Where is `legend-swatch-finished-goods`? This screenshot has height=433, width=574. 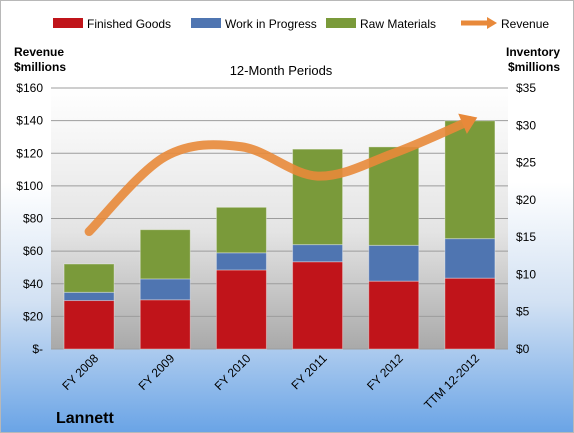 legend-swatch-finished-goods is located at coordinates (68, 23).